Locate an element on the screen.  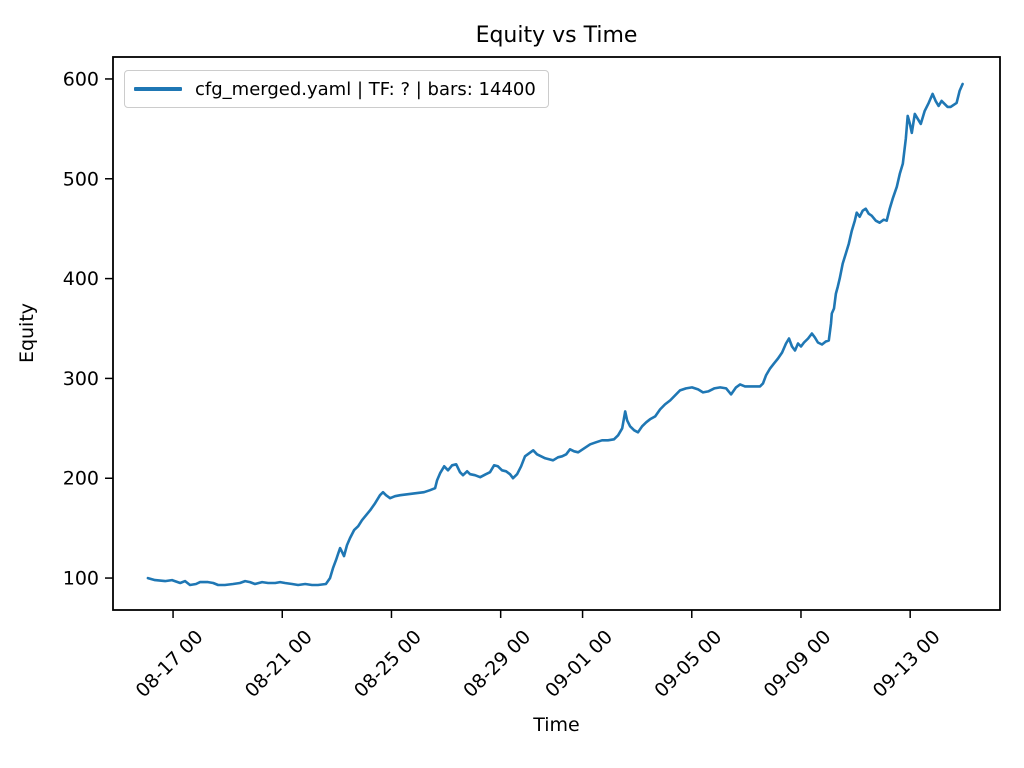
x-tick-label: 09-01 00 is located at coordinates (579, 664).